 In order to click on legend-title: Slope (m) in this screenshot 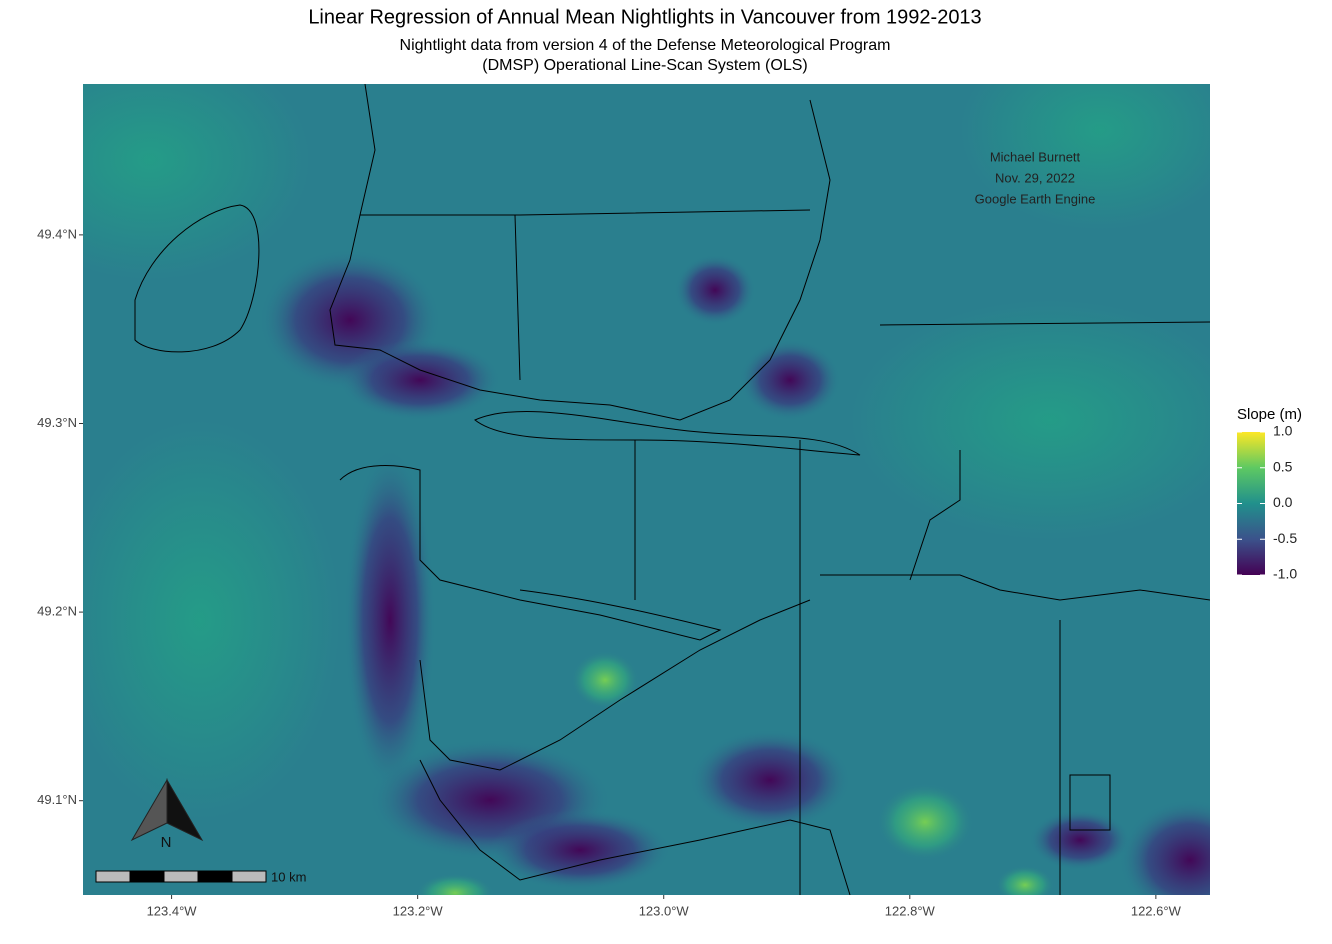, I will do `click(1269, 414)`.